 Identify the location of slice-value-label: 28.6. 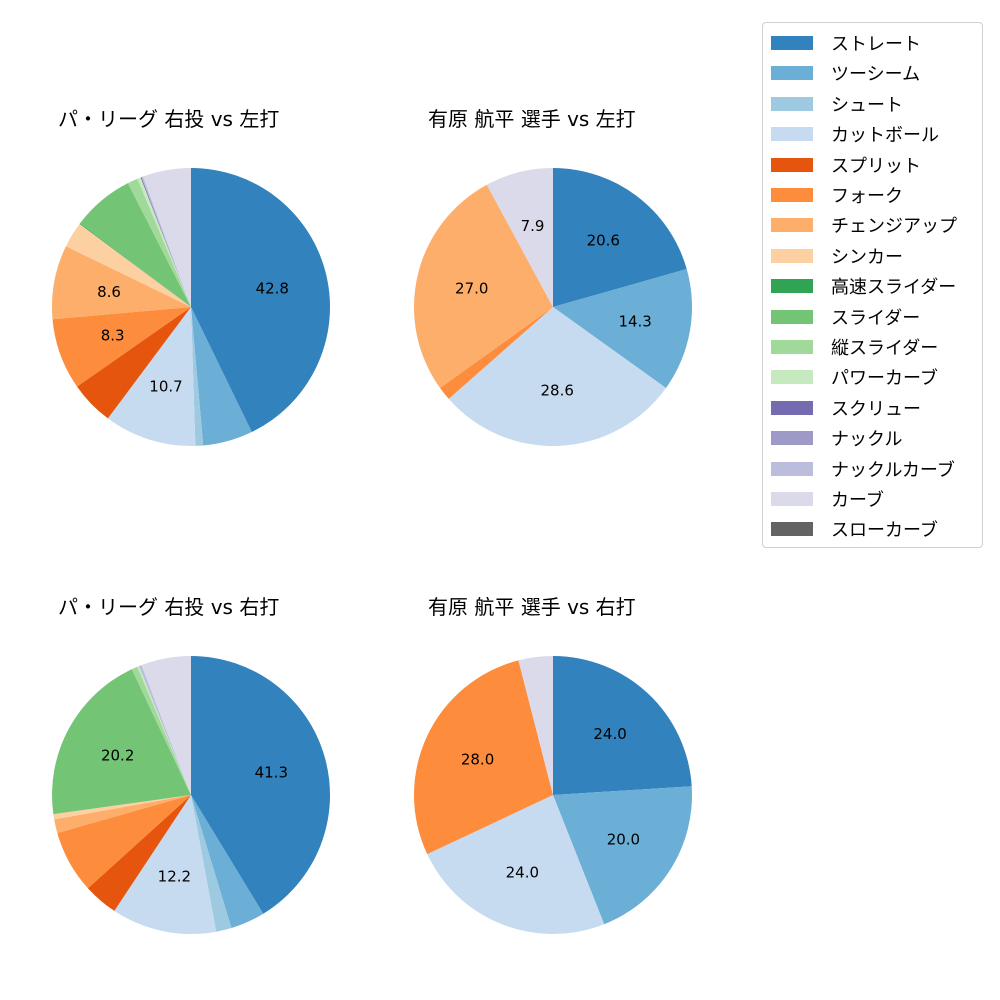
(556, 390).